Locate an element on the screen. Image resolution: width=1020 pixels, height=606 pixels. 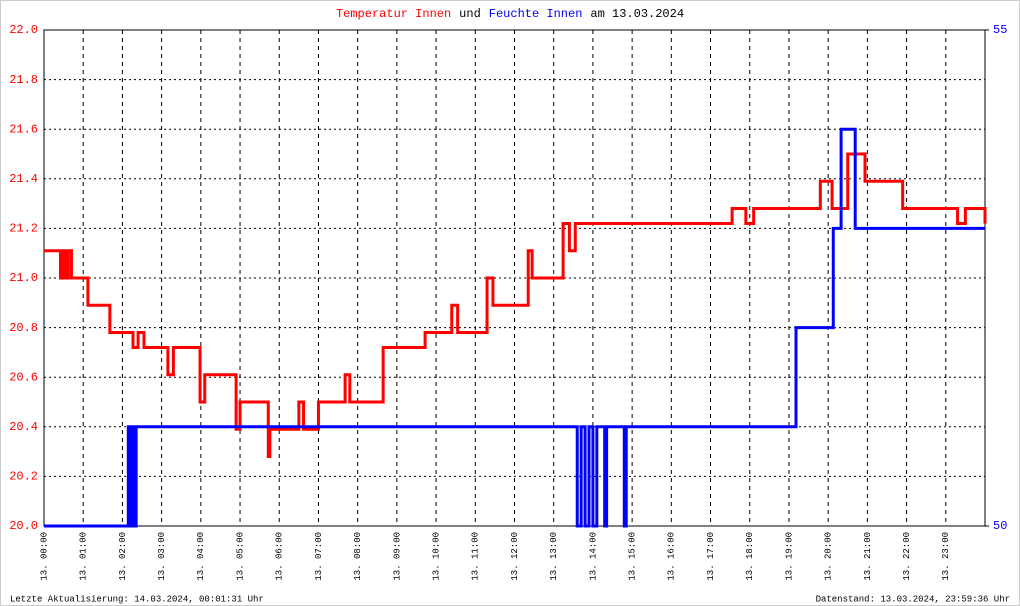
y-tick-label: 20.2 is located at coordinates (23, 477).